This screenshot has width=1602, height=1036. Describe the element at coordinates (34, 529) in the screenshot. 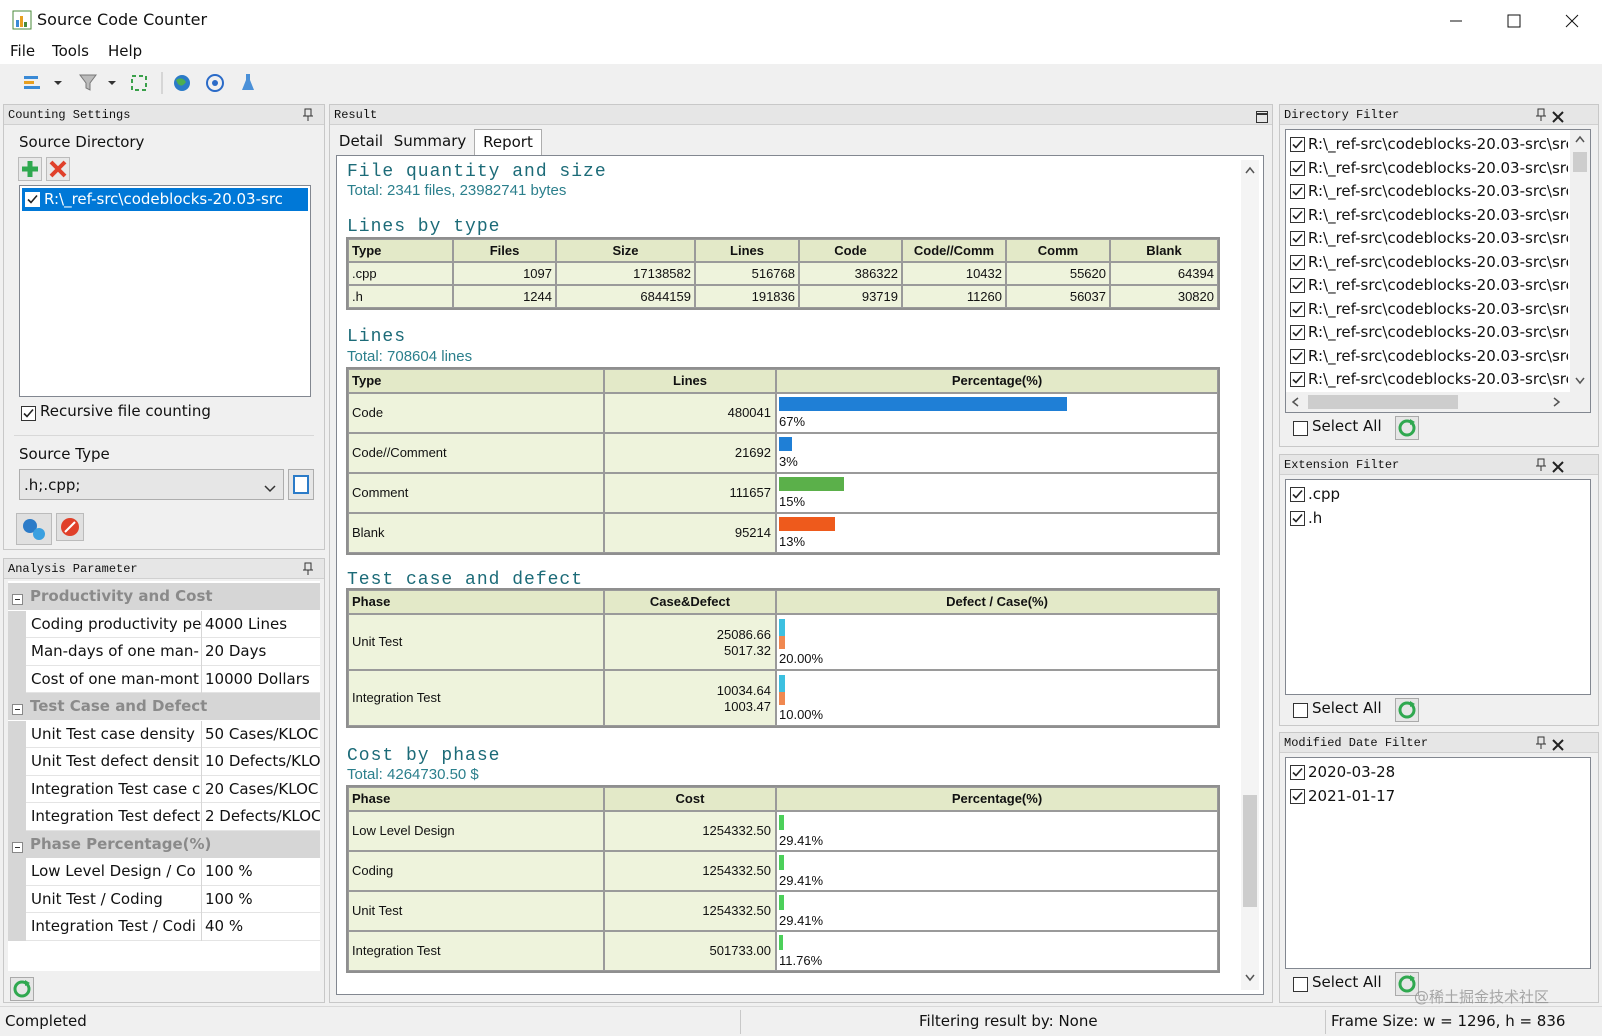

I see `run-button` at that location.